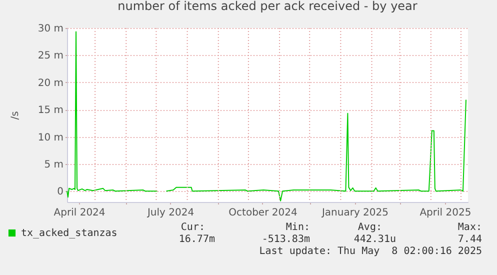  I want to click on y-tick-label: 5 m, so click(54, 164).